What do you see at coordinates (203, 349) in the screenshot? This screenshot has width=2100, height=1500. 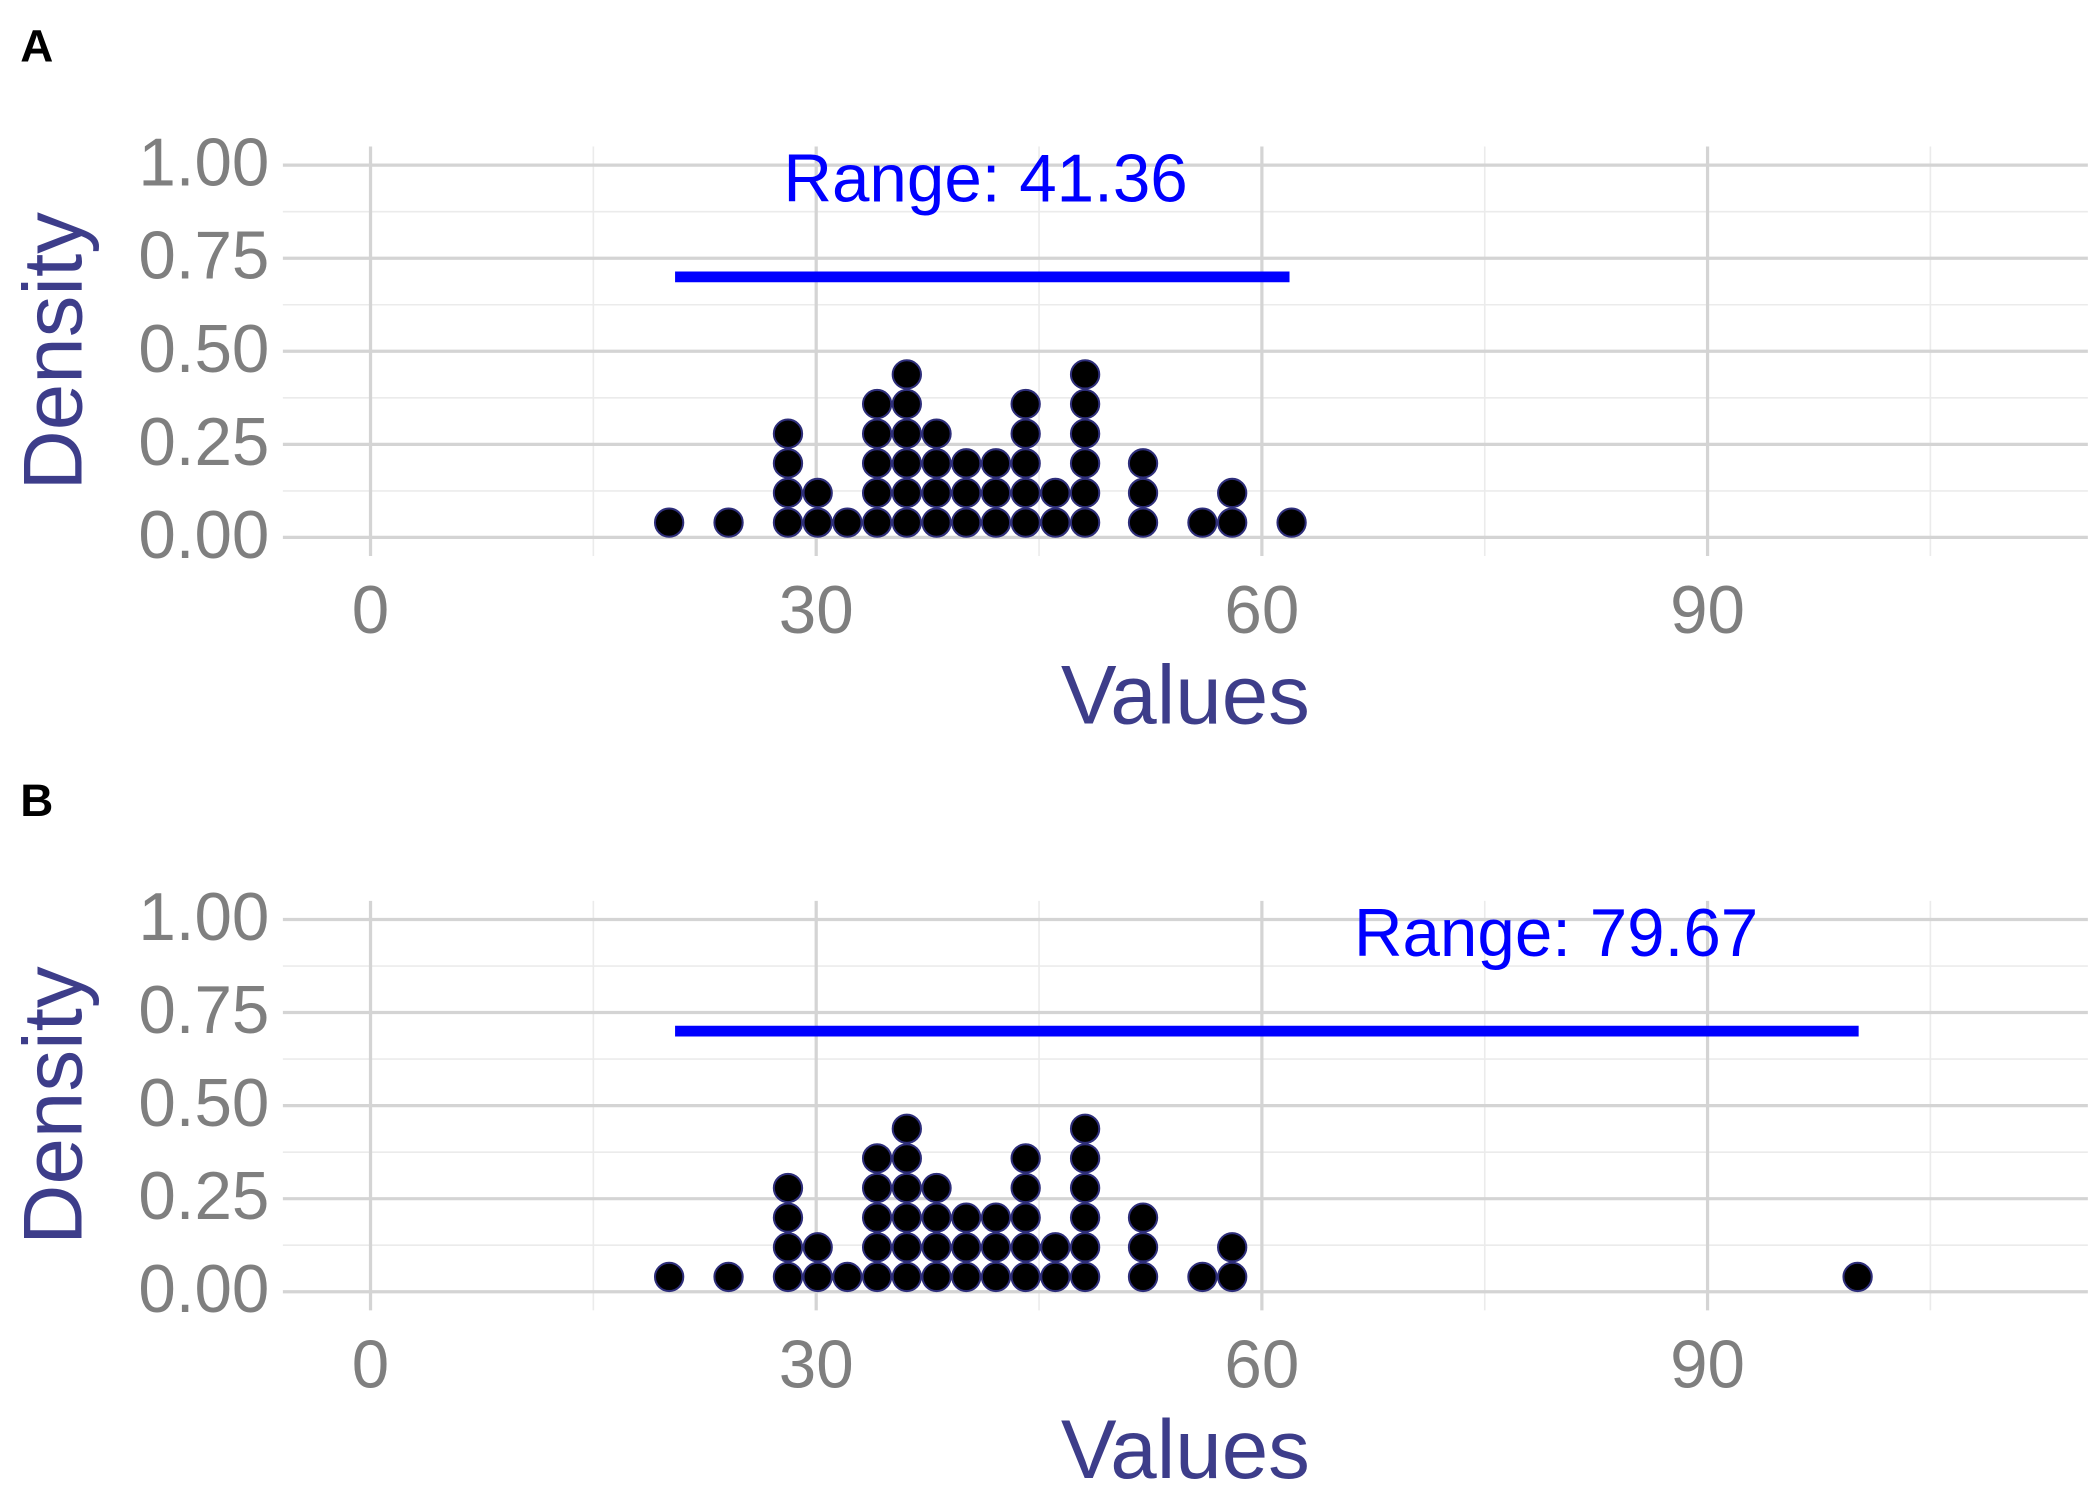 I see `y-tick-label: 0.50` at bounding box center [203, 349].